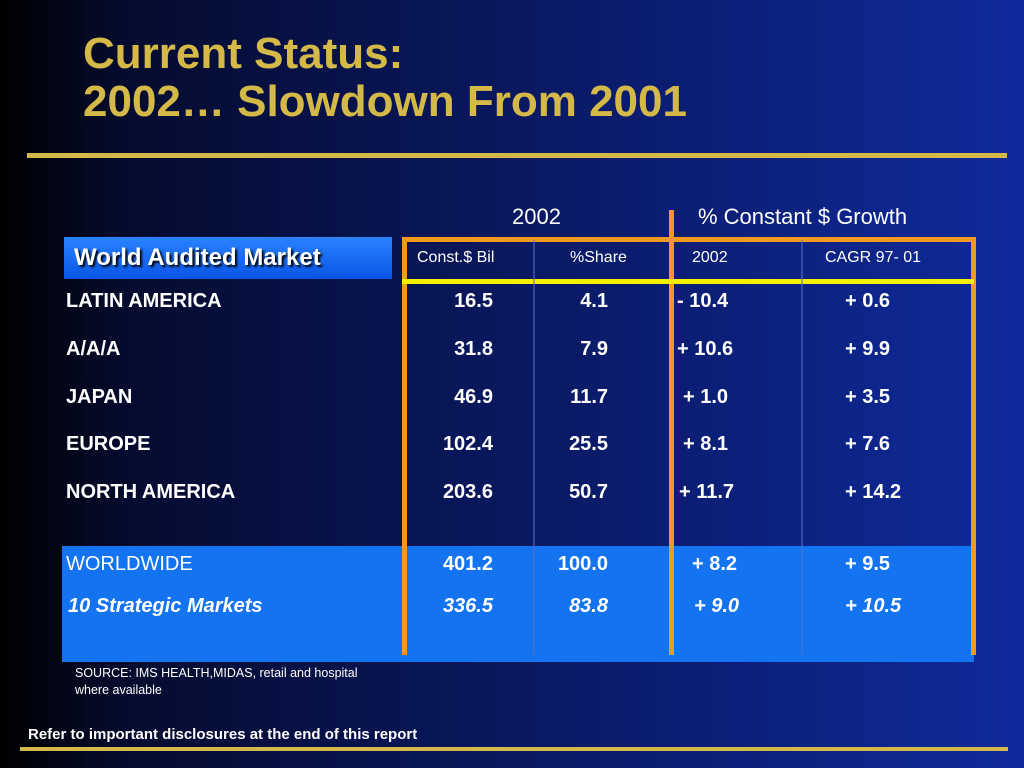 The height and width of the screenshot is (768, 1024). I want to click on market-label-text: World Audited Market, so click(197, 257).